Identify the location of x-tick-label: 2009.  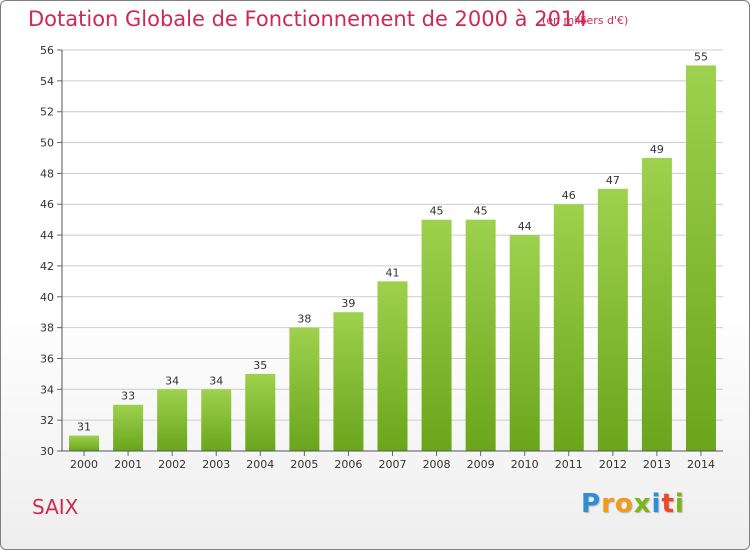
(481, 464).